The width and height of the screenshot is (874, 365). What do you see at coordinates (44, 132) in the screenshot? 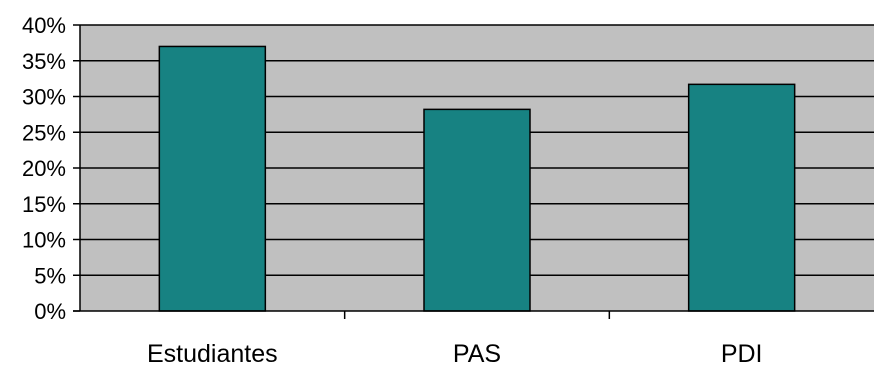
I see `y-tick-label: 25%` at bounding box center [44, 132].